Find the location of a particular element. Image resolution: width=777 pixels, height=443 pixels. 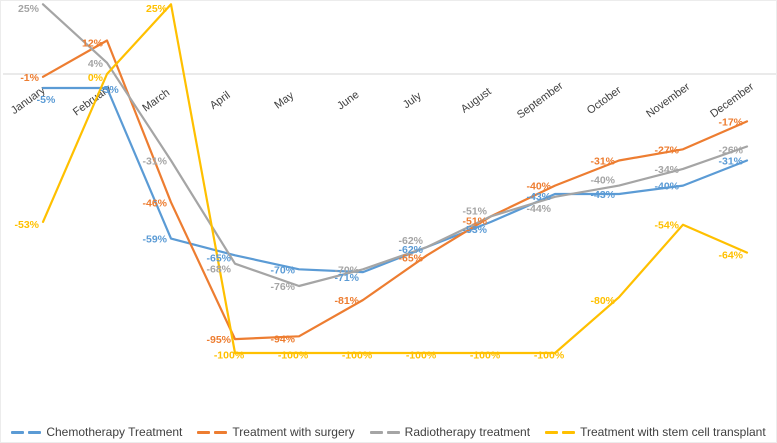

data-label: -1% is located at coordinates (29, 78).